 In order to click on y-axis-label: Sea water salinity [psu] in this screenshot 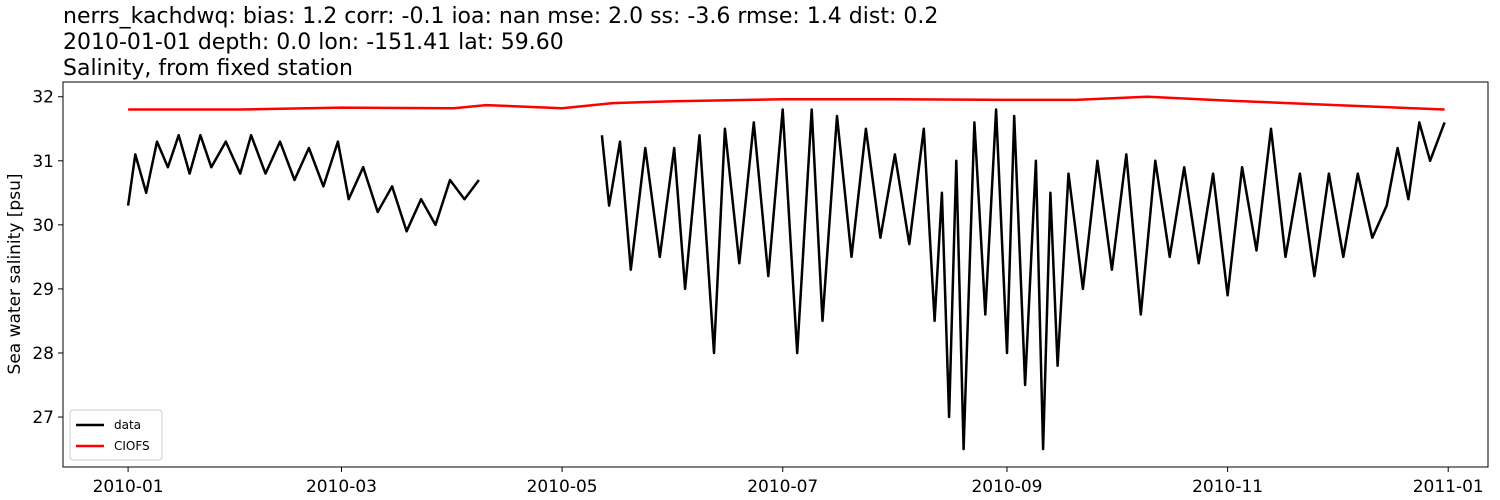, I will do `click(15, 274)`.